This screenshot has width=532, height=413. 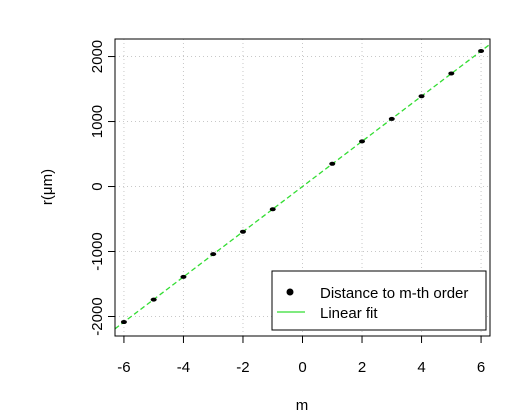 What do you see at coordinates (362, 367) in the screenshot?
I see `x-tick-label: 2` at bounding box center [362, 367].